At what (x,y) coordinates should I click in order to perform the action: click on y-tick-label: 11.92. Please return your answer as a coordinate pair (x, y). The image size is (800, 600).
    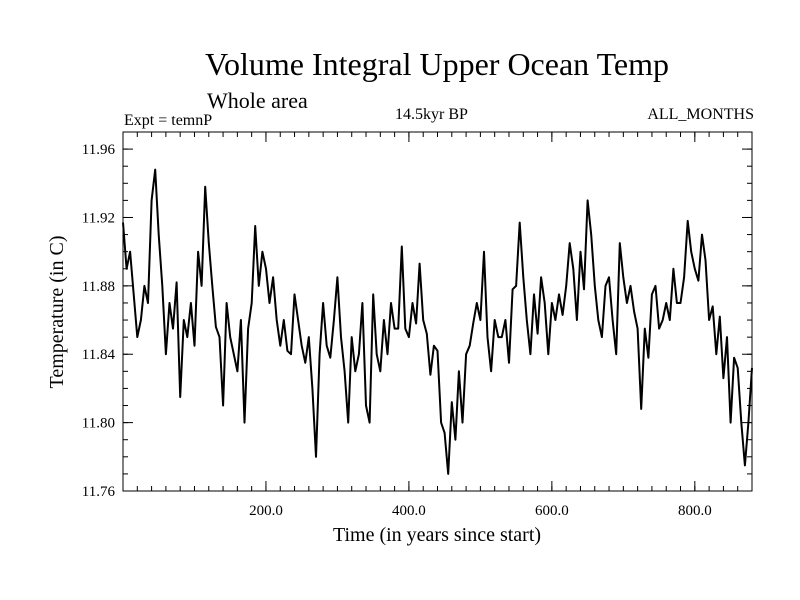
    Looking at the image, I should click on (98, 218).